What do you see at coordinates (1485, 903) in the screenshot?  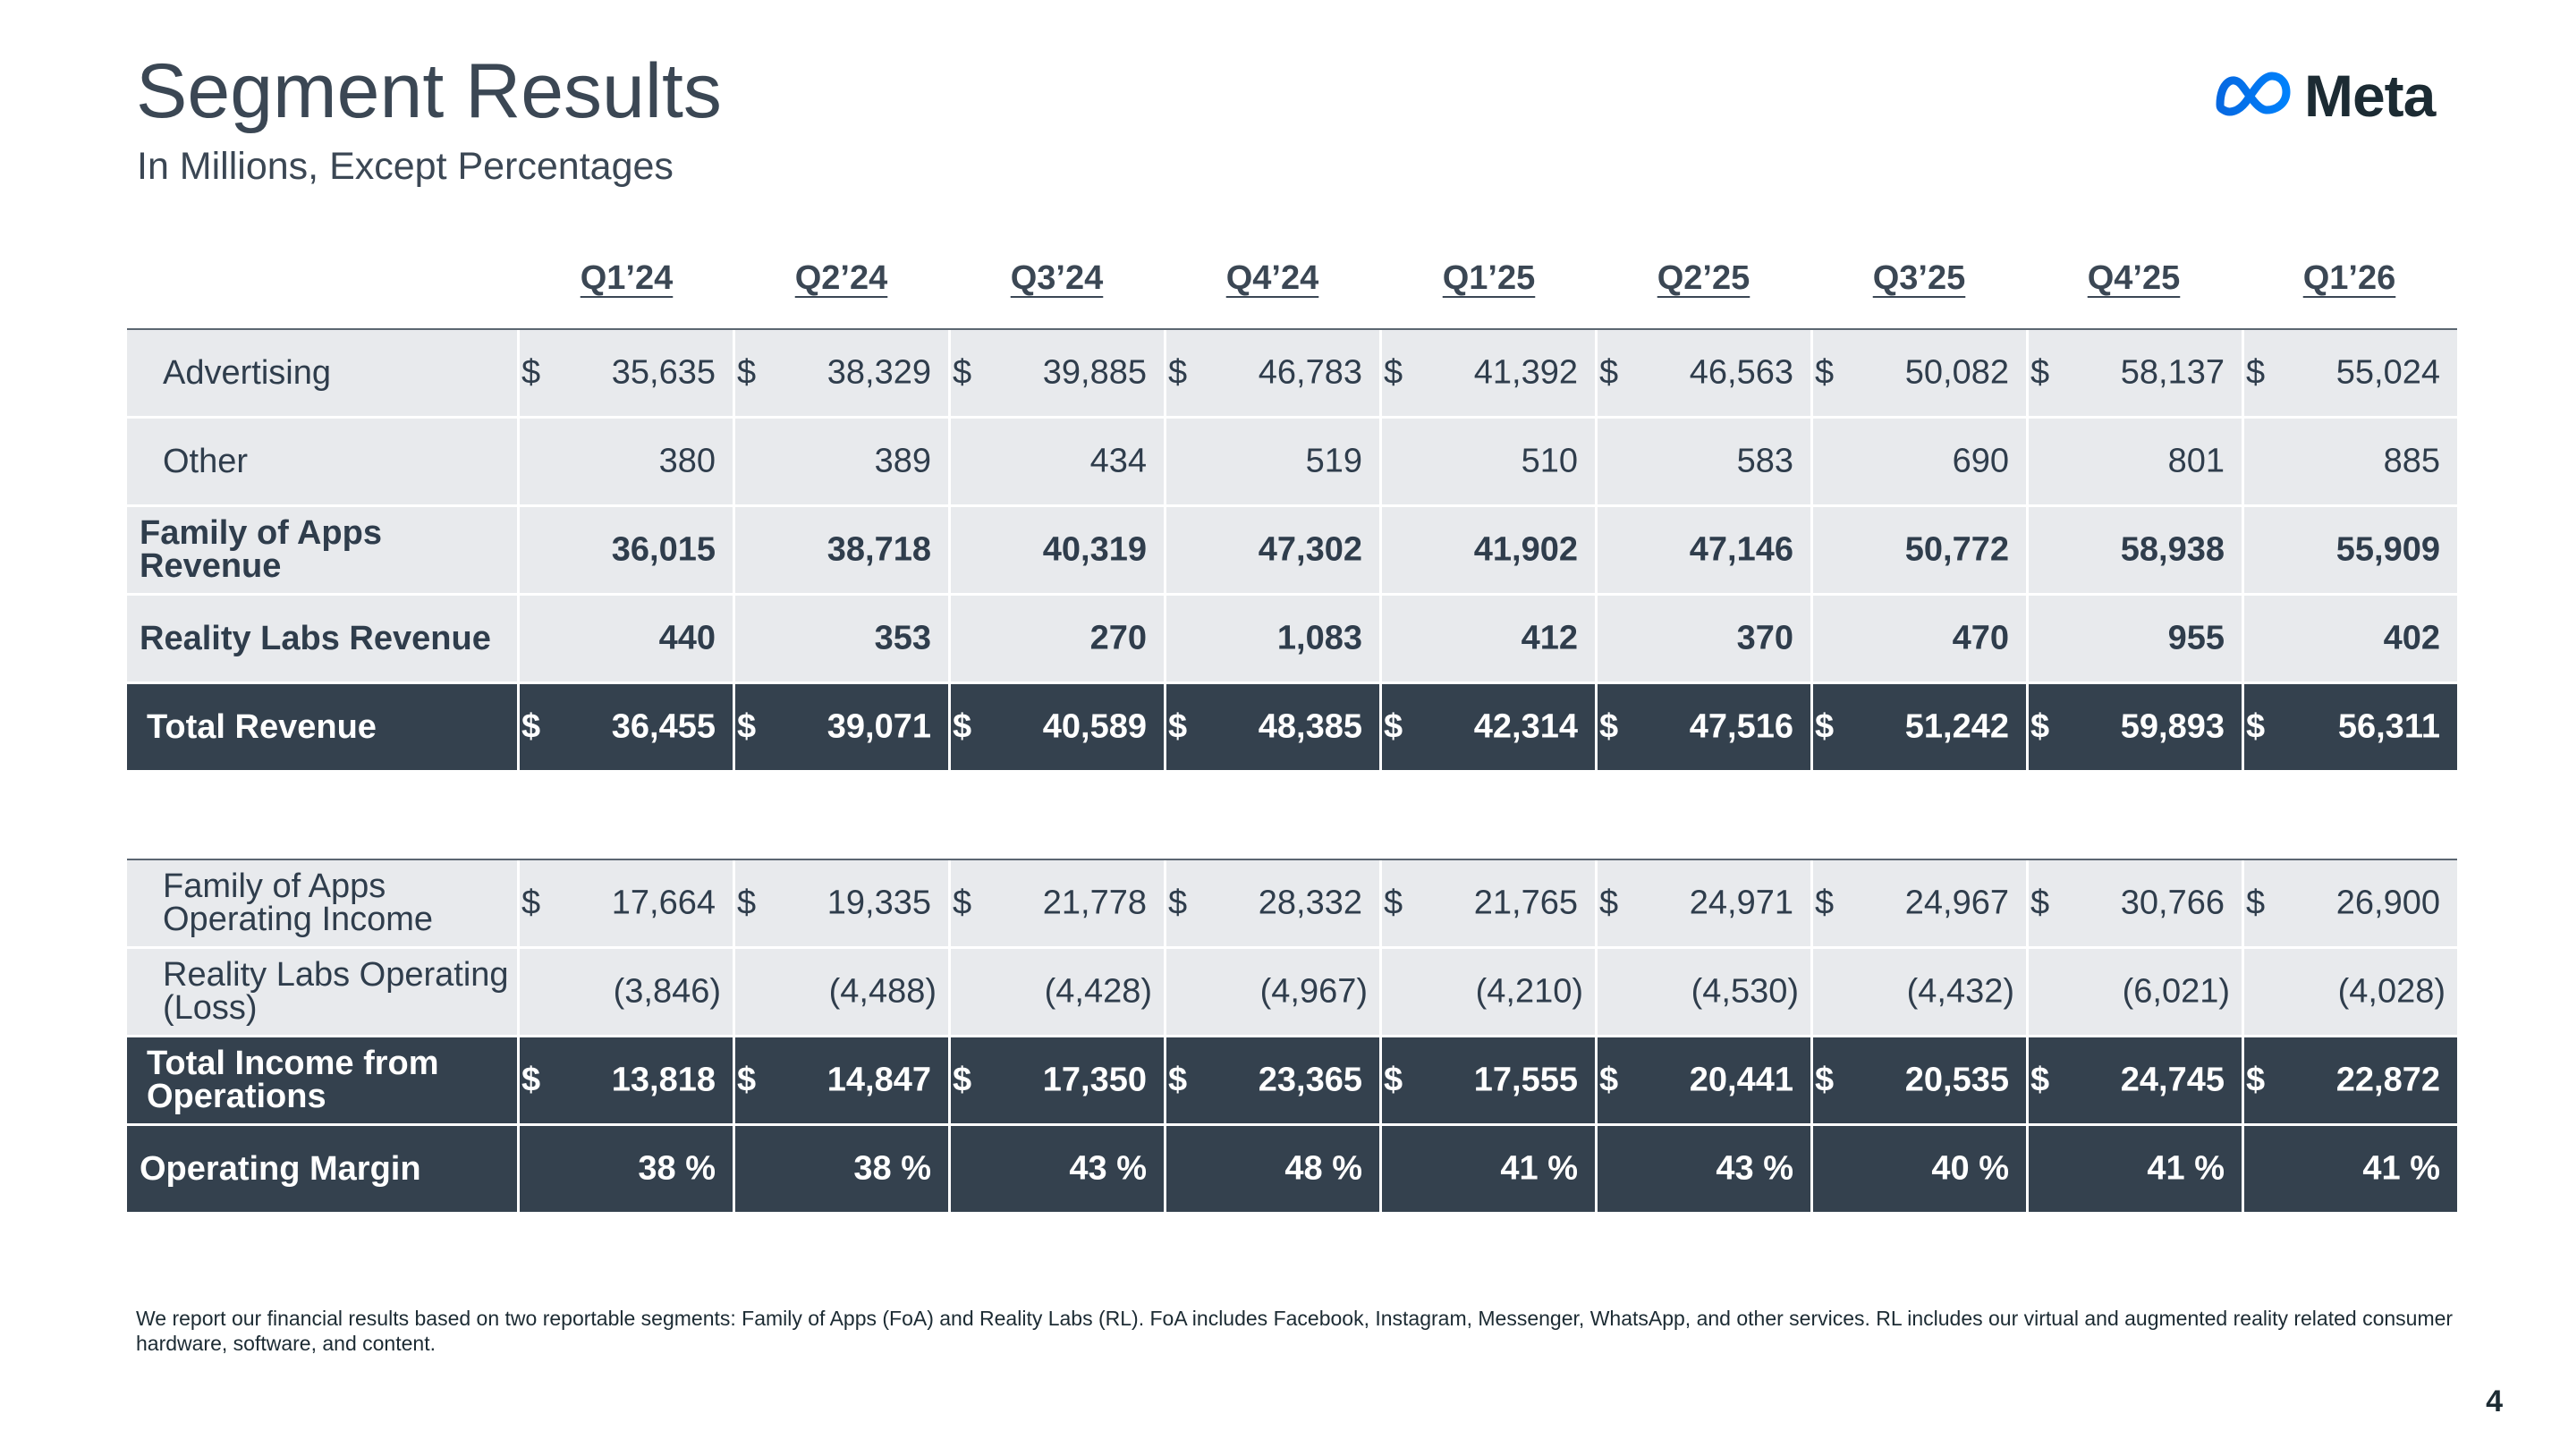 I see `table-cell: $21,765` at bounding box center [1485, 903].